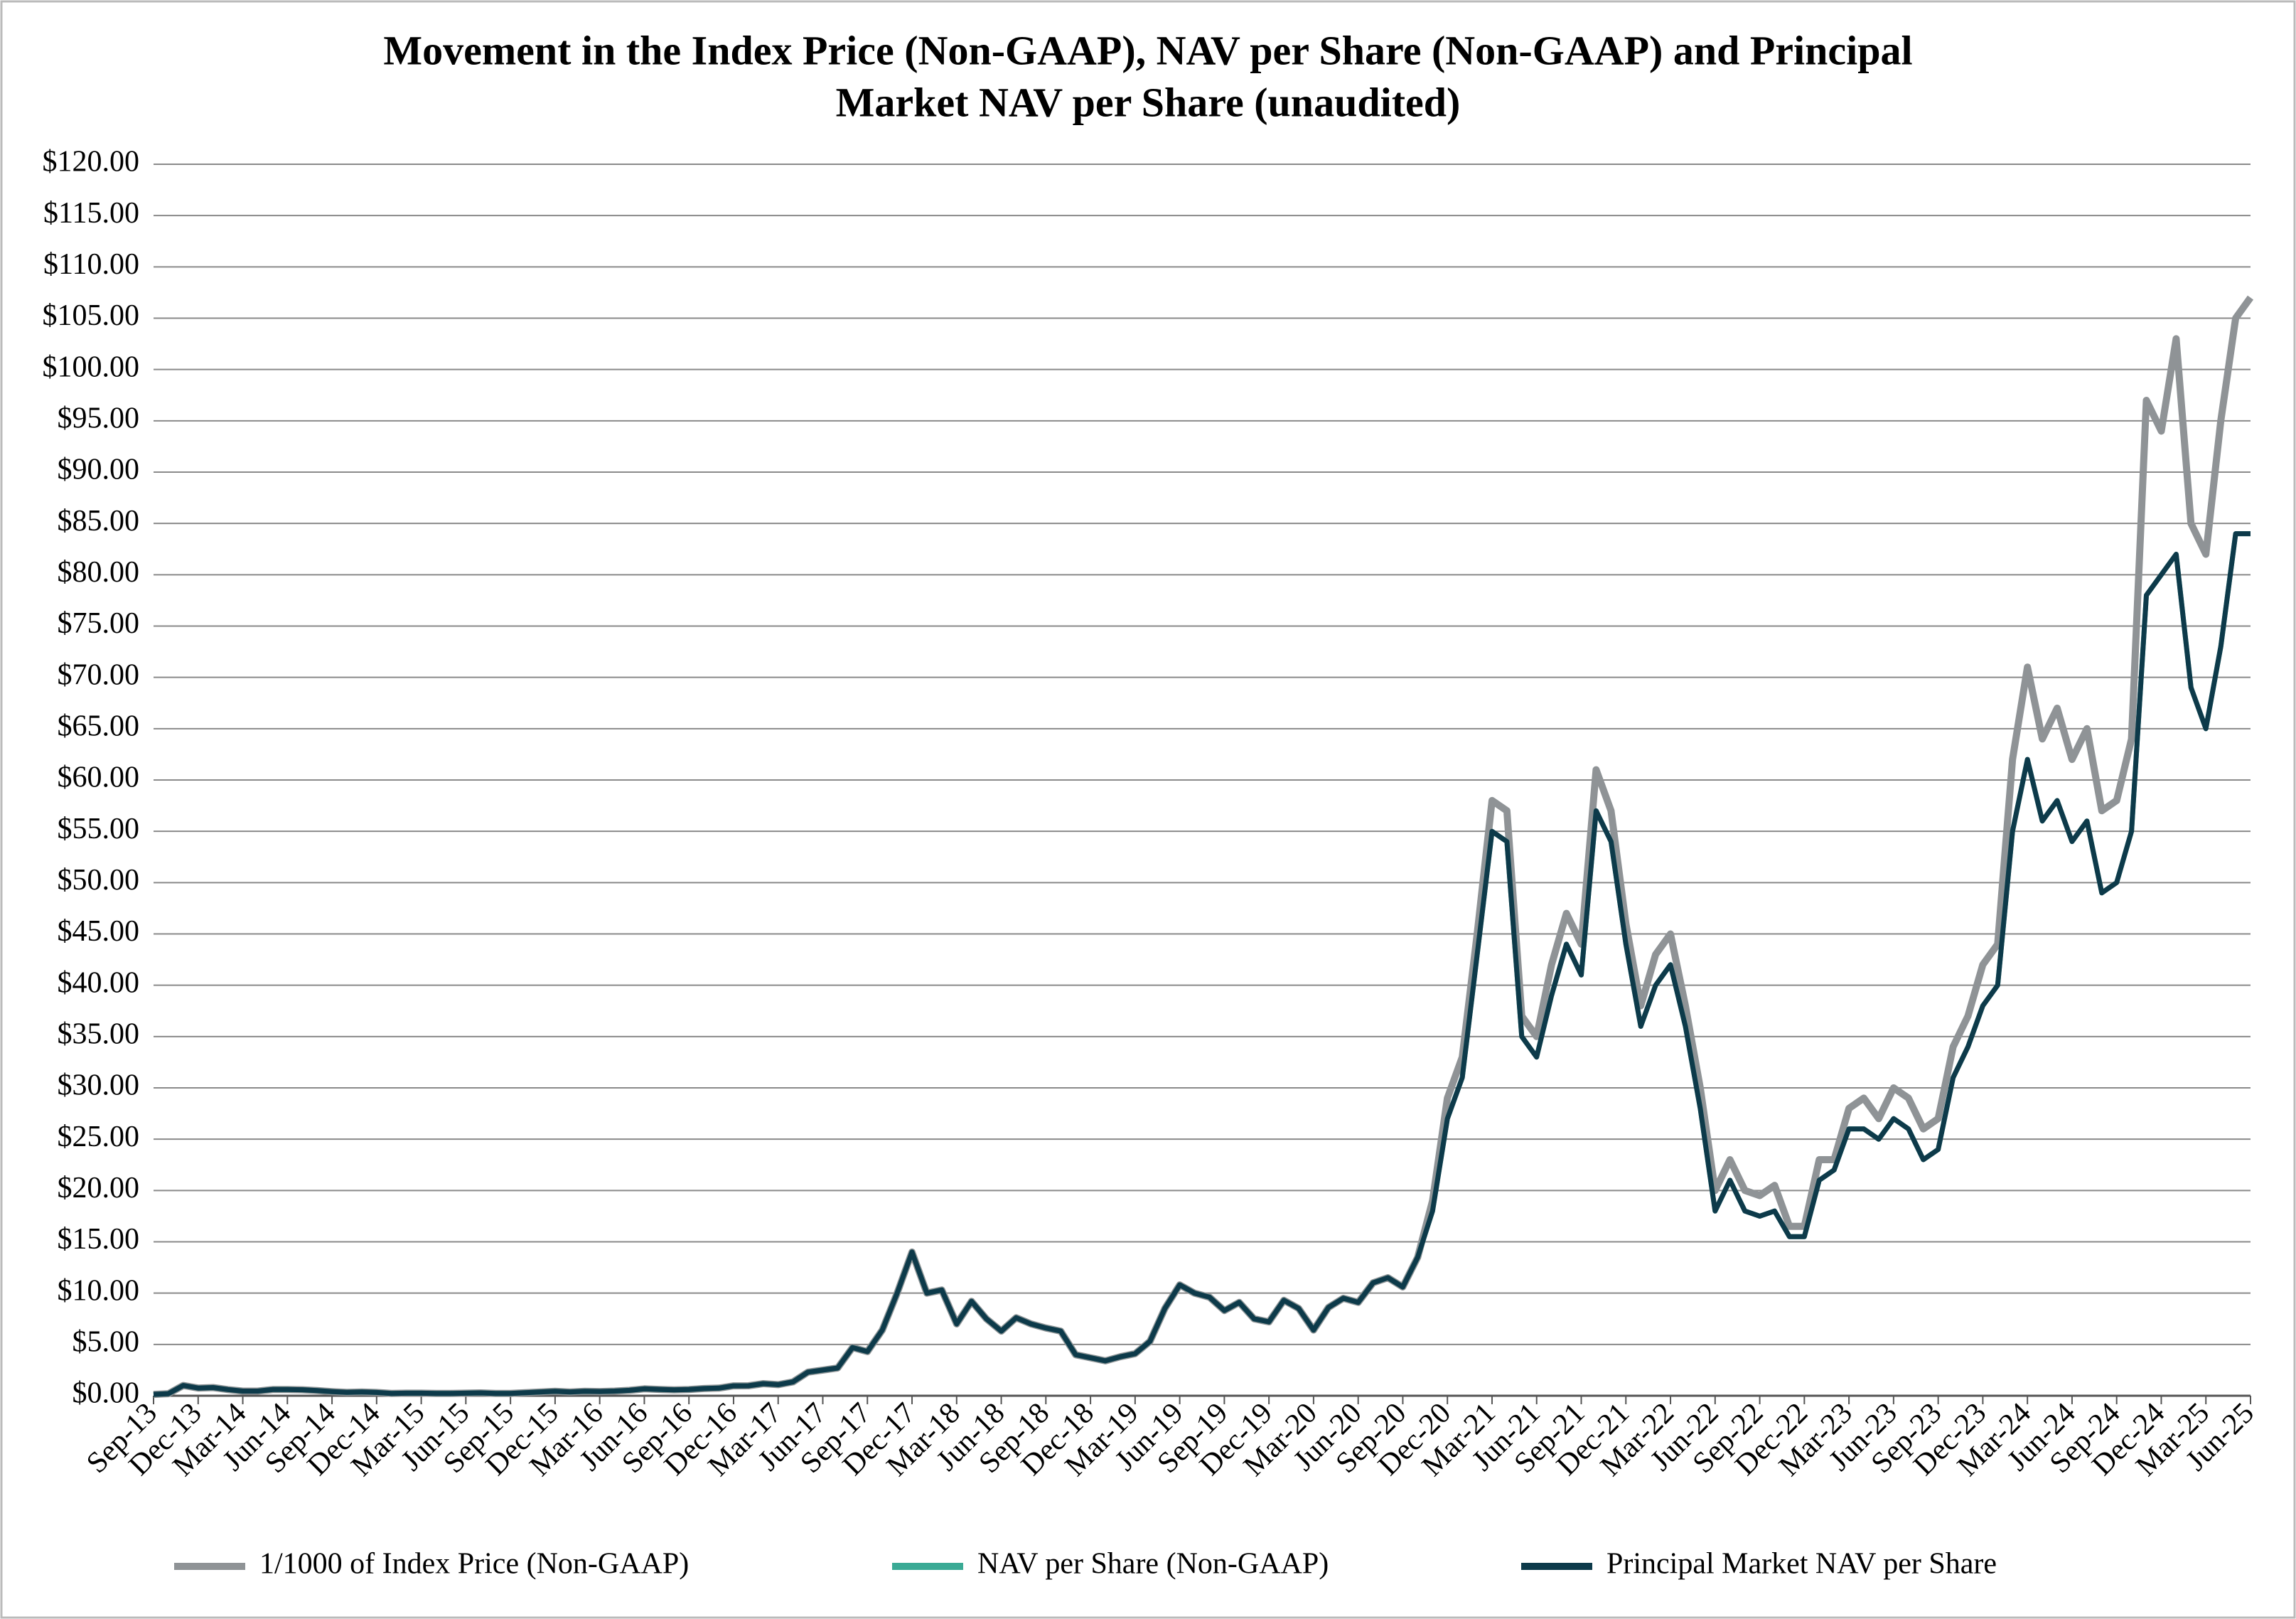 This screenshot has width=2296, height=1619. What do you see at coordinates (99, 1086) in the screenshot?
I see `y-tick-label: $30.00` at bounding box center [99, 1086].